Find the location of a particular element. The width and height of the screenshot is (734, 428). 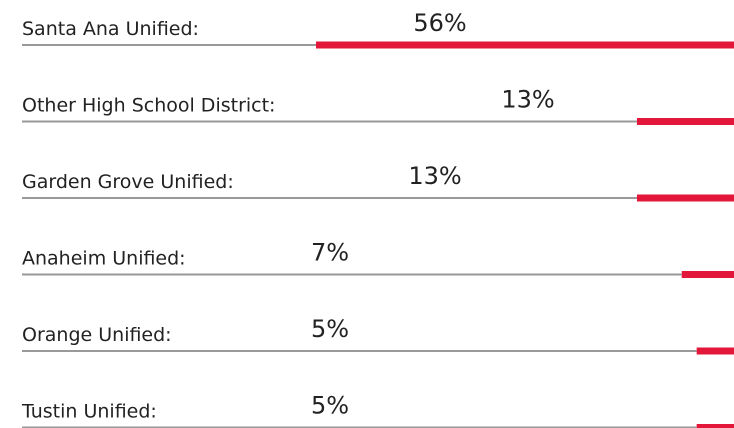

category-label: Santa Ana Unified: is located at coordinates (110, 29).